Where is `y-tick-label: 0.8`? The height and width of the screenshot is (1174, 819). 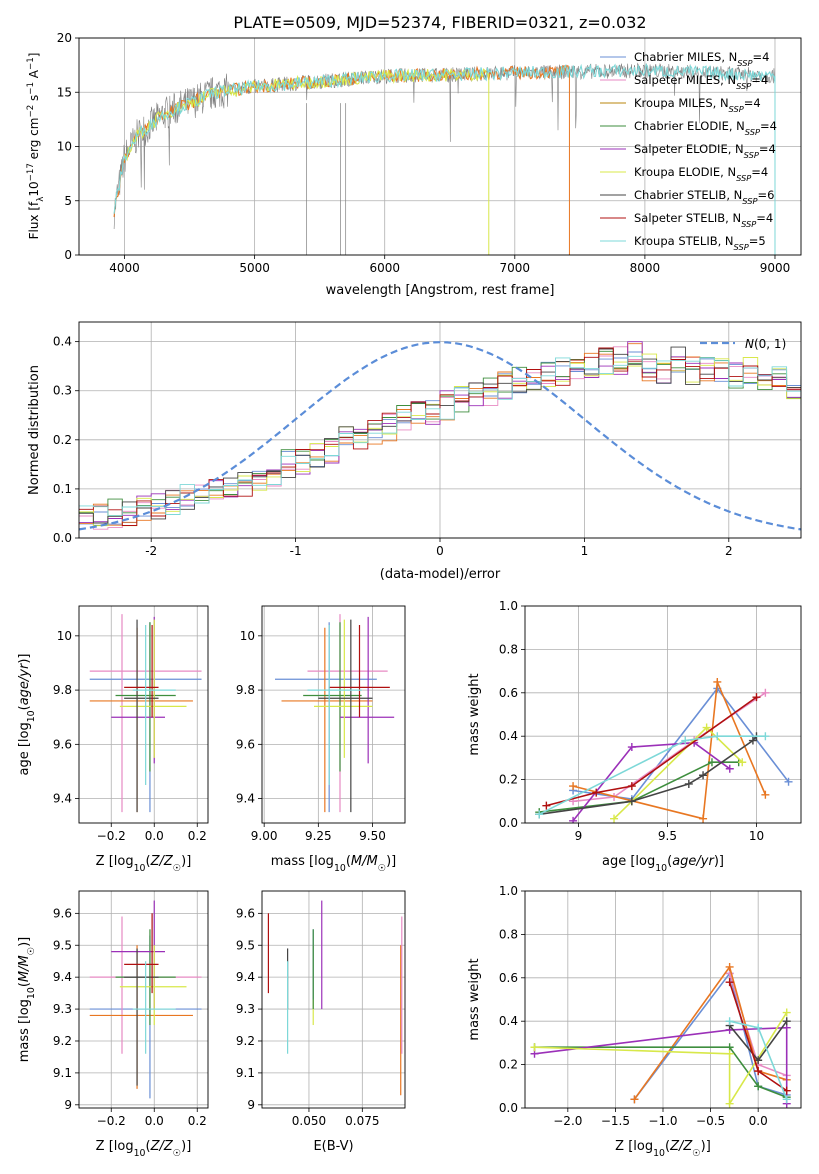 y-tick-label: 0.8 is located at coordinates (508, 934).